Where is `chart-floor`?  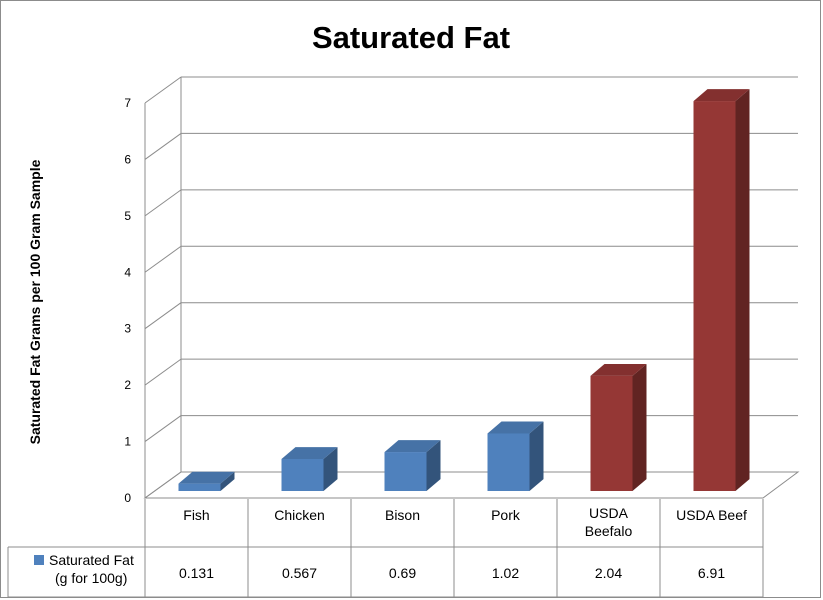
chart-floor is located at coordinates (471, 485).